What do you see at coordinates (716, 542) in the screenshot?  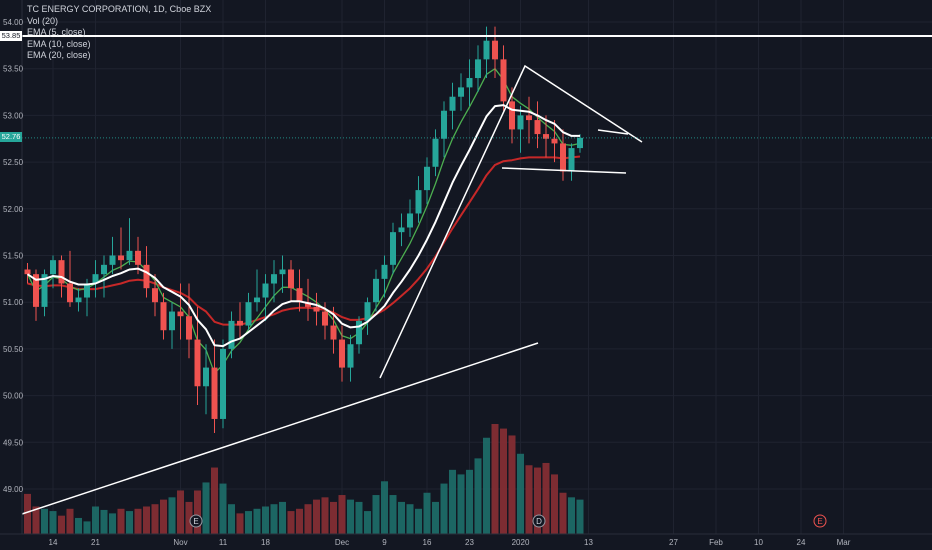 I see `x-tick-label: Feb` at bounding box center [716, 542].